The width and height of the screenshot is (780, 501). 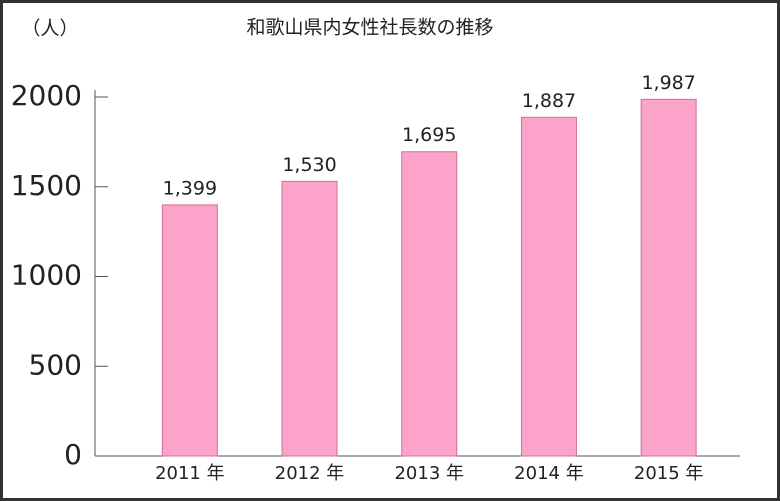 What do you see at coordinates (46, 185) in the screenshot?
I see `y-tick-label: 1500` at bounding box center [46, 185].